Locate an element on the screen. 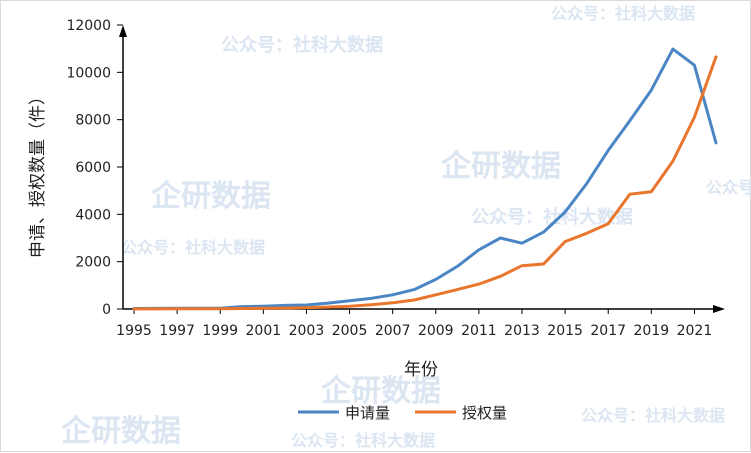 This screenshot has width=751, height=453. x-tick-label: 2005 is located at coordinates (350, 331).